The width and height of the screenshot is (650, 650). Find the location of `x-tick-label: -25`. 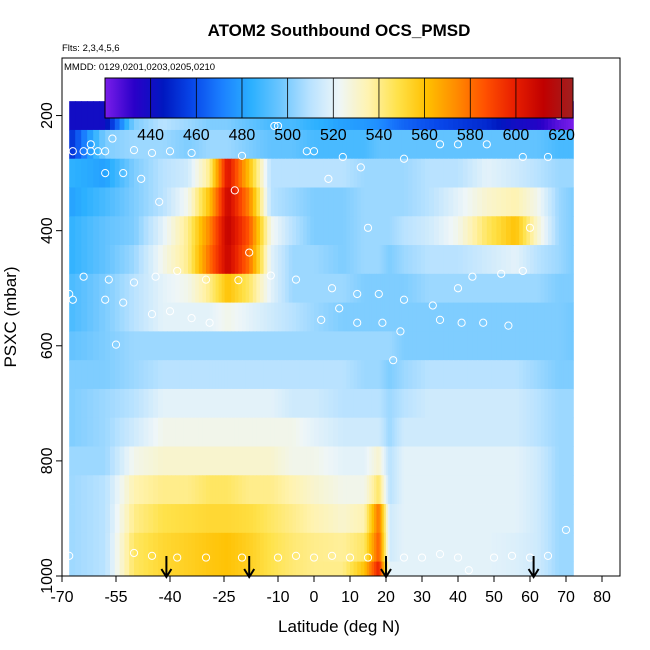

x-tick-label: -25 is located at coordinates (223, 597).